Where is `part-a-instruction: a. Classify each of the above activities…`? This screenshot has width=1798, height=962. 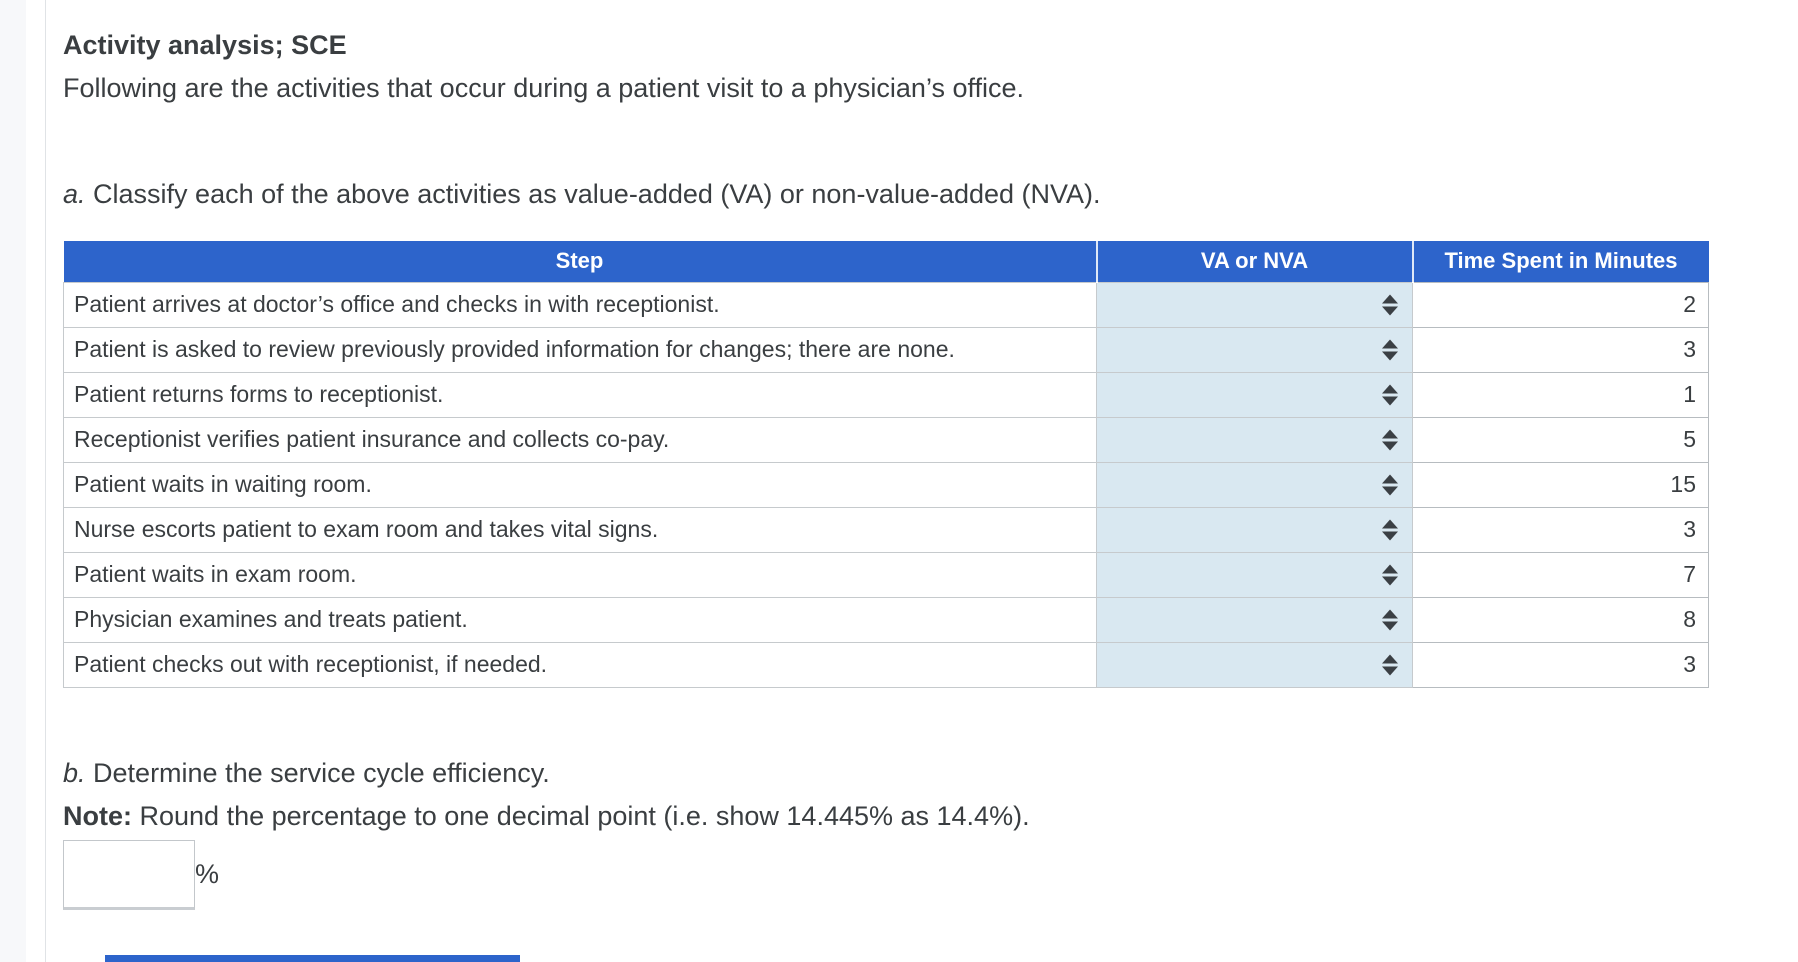
part-a-instruction: a. Classify each of the above activities… is located at coordinates (885, 194).